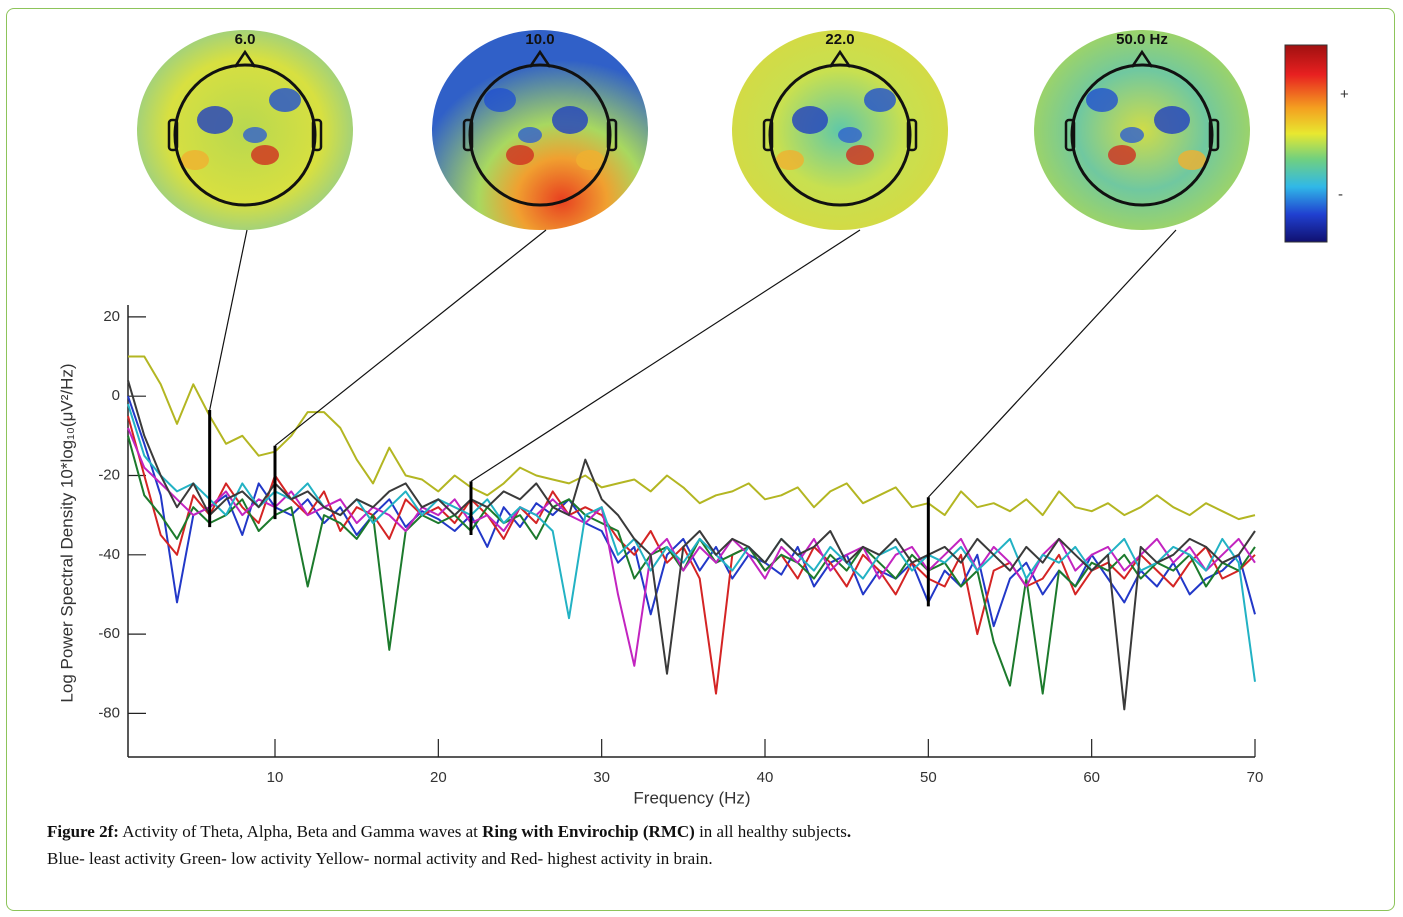 The image size is (1403, 917). Describe the element at coordinates (438, 777) in the screenshot. I see `x-tick-label: 20` at that location.